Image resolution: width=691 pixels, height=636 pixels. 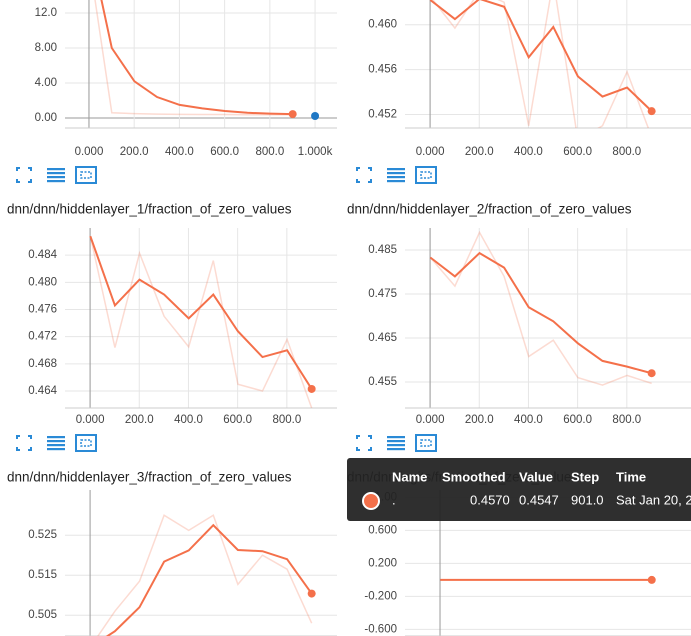 I want to click on y-tick-label: 0.505, so click(x=42, y=615).